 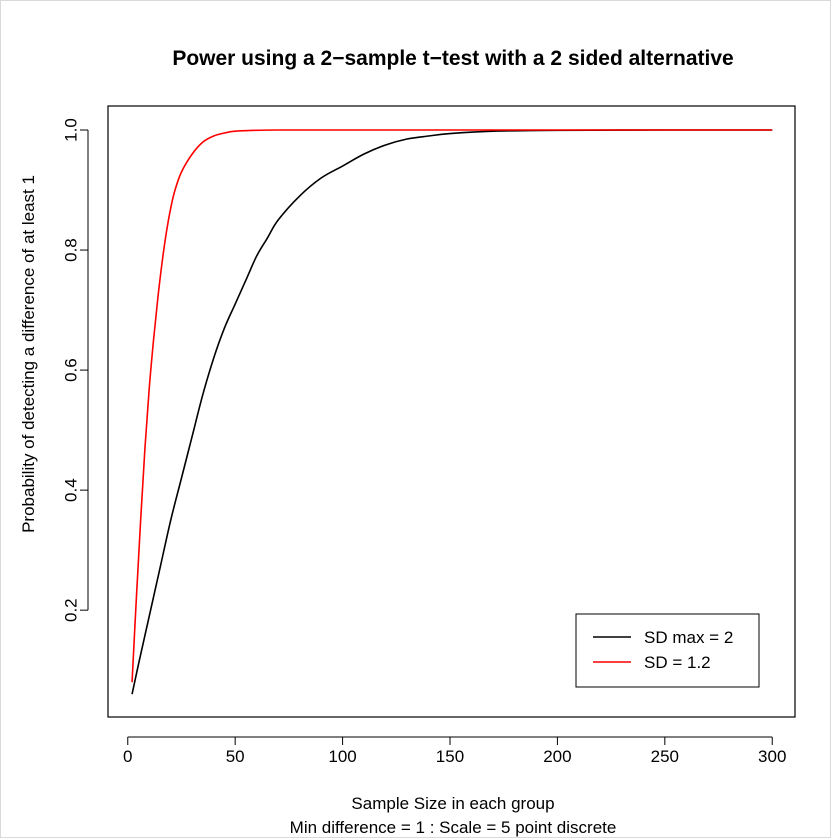 I want to click on y-tick-label: 0.8, so click(x=70, y=250).